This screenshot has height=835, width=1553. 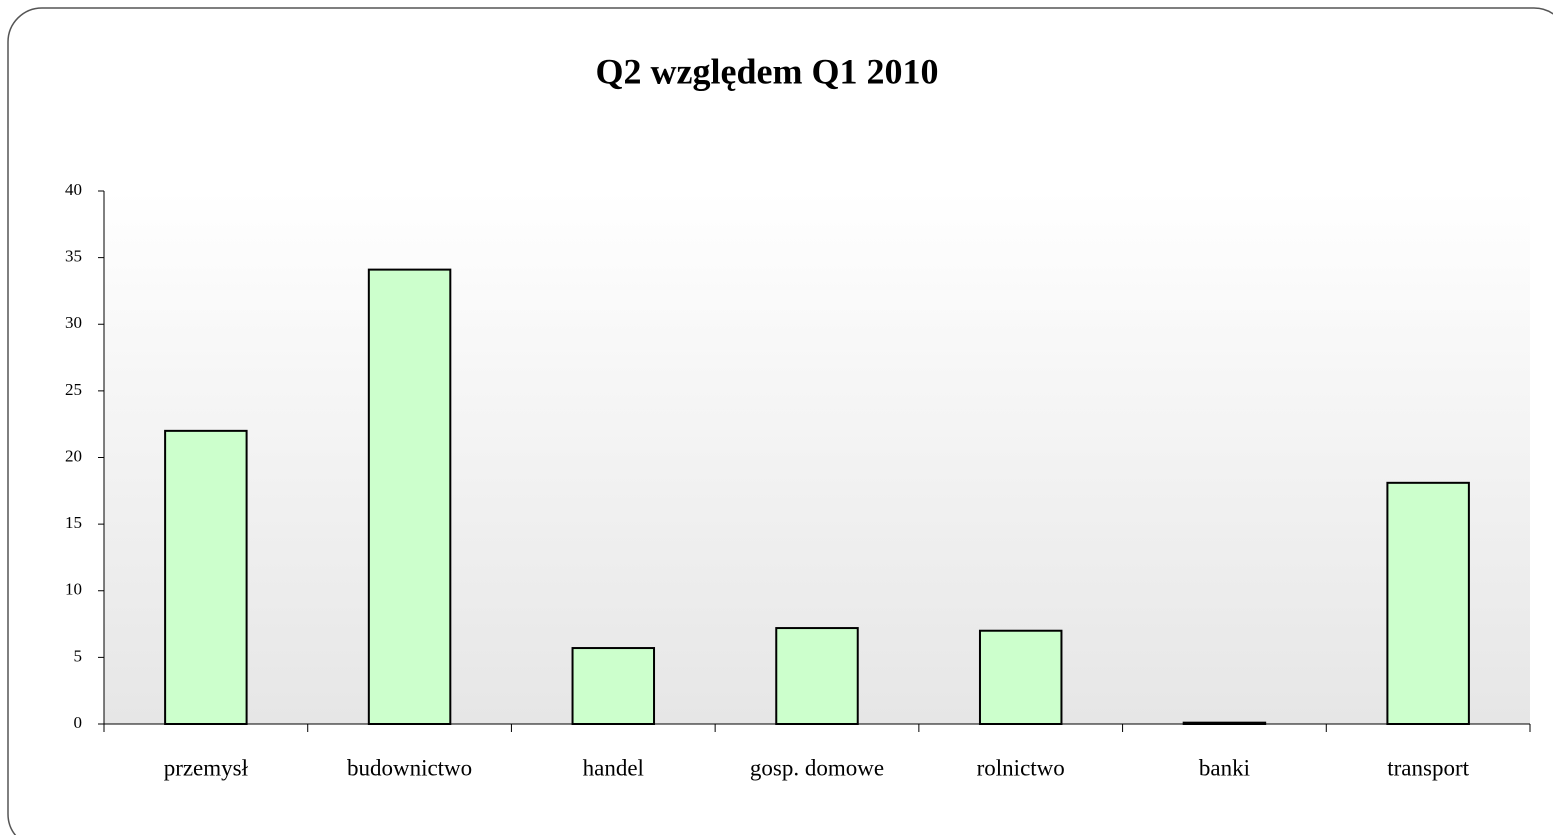 What do you see at coordinates (206, 767) in the screenshot?
I see `x-tick-label: przemysł` at bounding box center [206, 767].